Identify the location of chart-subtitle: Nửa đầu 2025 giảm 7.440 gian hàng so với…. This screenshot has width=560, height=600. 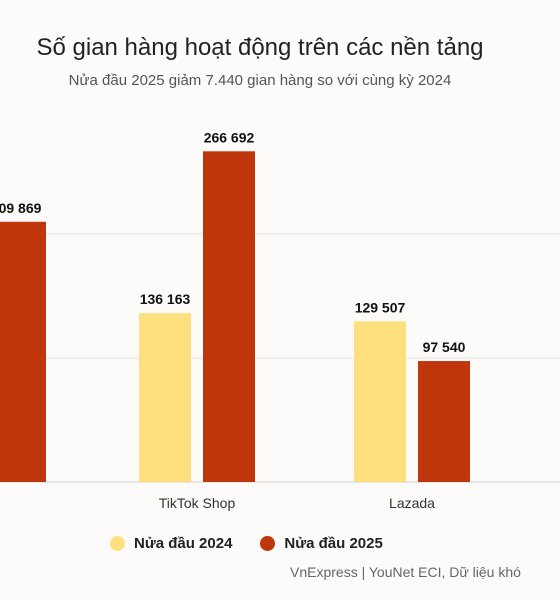
(260, 80).